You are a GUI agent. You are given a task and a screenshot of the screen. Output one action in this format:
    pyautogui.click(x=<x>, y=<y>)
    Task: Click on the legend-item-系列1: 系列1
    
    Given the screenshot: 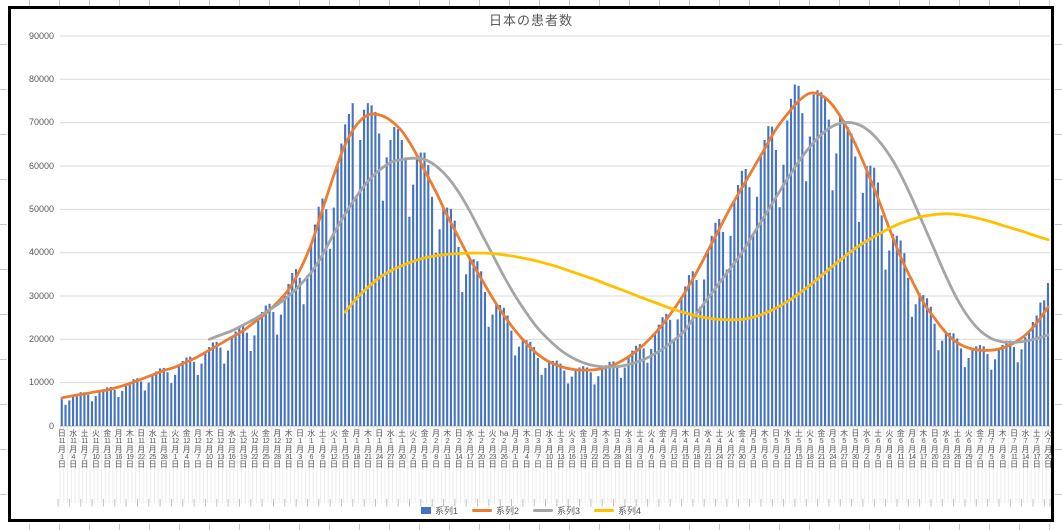 What is the action you would take?
    pyautogui.click(x=439, y=510)
    